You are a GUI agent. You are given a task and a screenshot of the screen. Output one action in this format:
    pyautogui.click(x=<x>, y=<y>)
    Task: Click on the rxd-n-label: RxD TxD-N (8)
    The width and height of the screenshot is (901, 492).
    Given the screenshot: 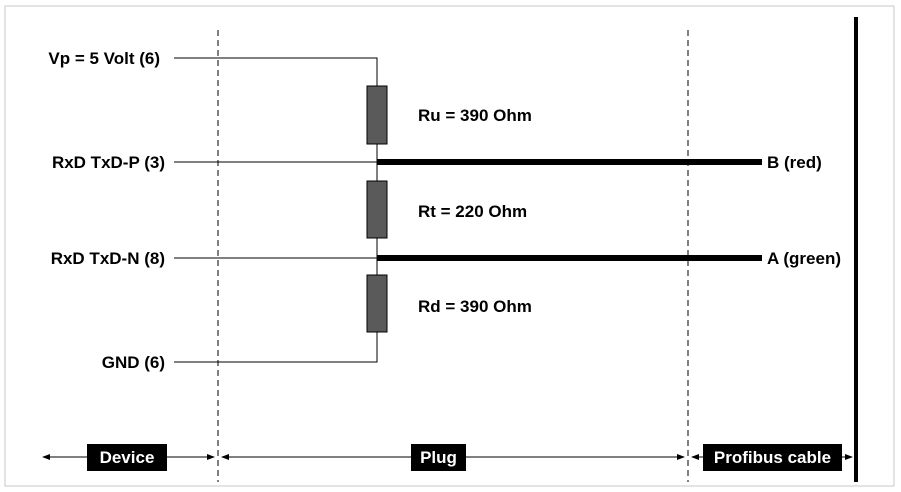 What is the action you would take?
    pyautogui.click(x=108, y=258)
    